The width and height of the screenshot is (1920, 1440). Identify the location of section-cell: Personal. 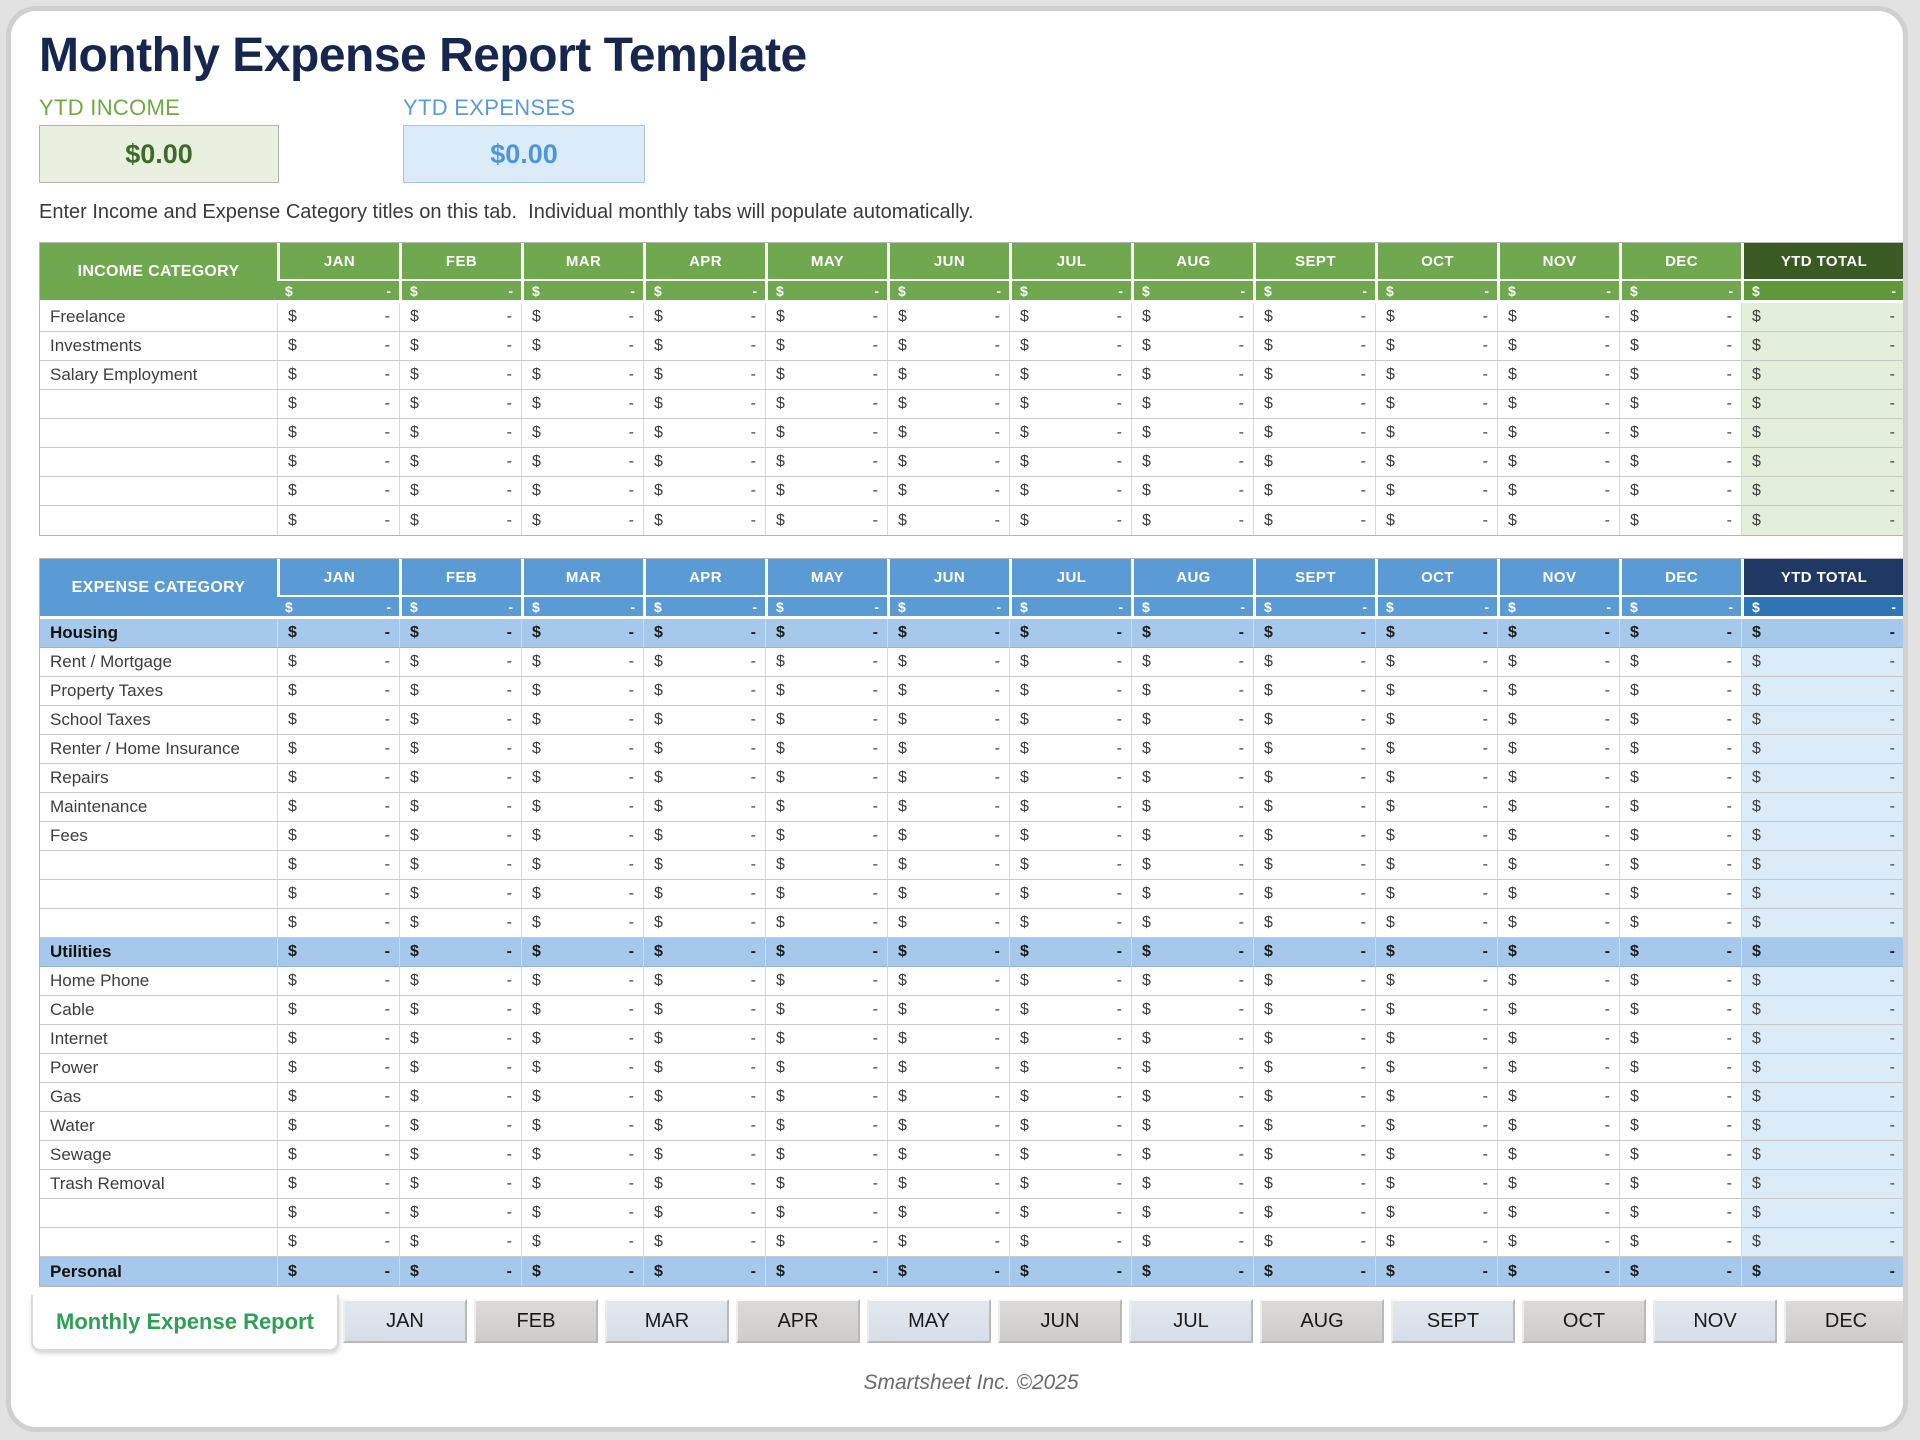
(158, 1272).